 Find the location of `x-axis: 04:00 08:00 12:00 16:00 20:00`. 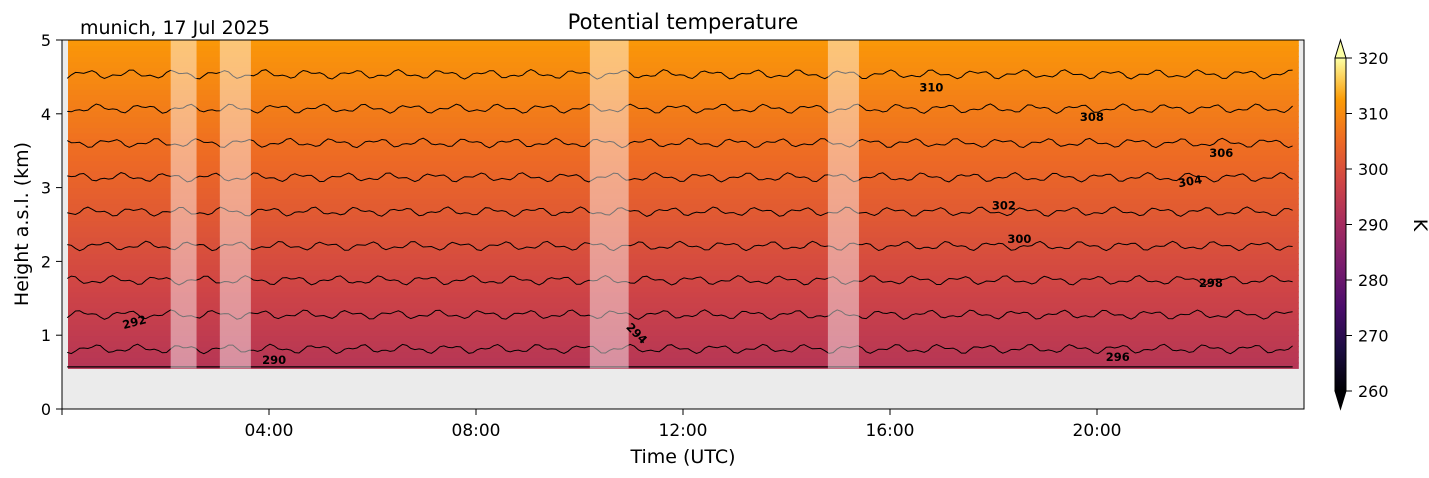

x-axis: 04:00 08:00 12:00 16:00 20:00 is located at coordinates (591, 425).